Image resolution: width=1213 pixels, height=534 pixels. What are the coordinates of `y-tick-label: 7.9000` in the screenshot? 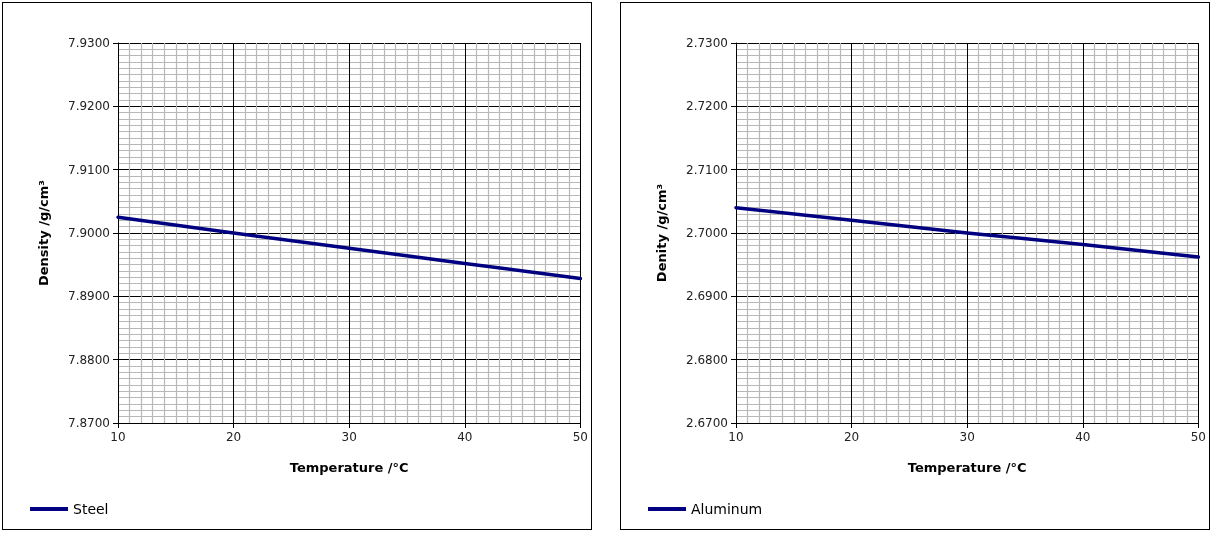 It's located at (89, 233).